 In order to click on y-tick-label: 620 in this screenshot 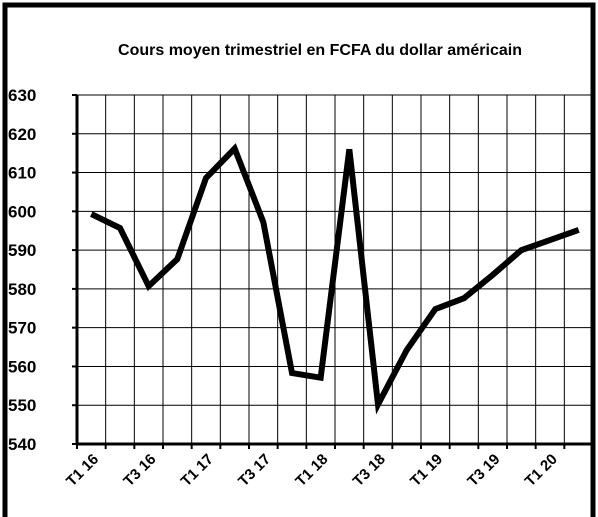, I will do `click(22, 134)`.